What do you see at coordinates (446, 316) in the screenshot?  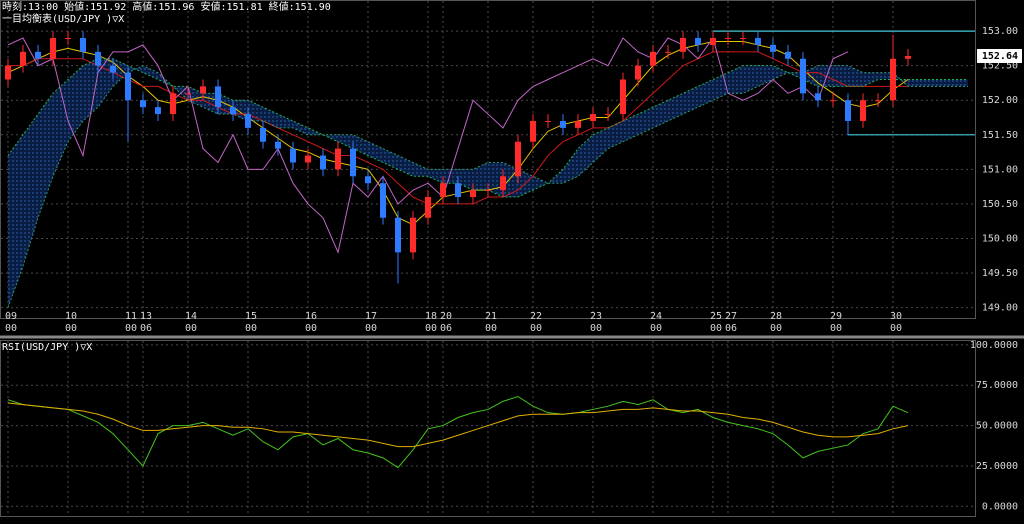 I see `x-tick-label: 20` at bounding box center [446, 316].